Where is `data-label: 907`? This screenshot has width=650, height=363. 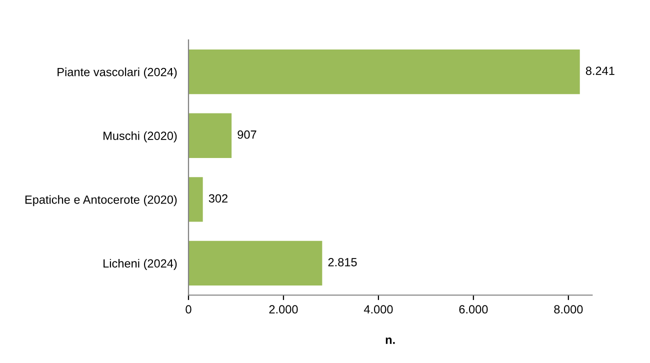 data-label: 907 is located at coordinates (247, 134).